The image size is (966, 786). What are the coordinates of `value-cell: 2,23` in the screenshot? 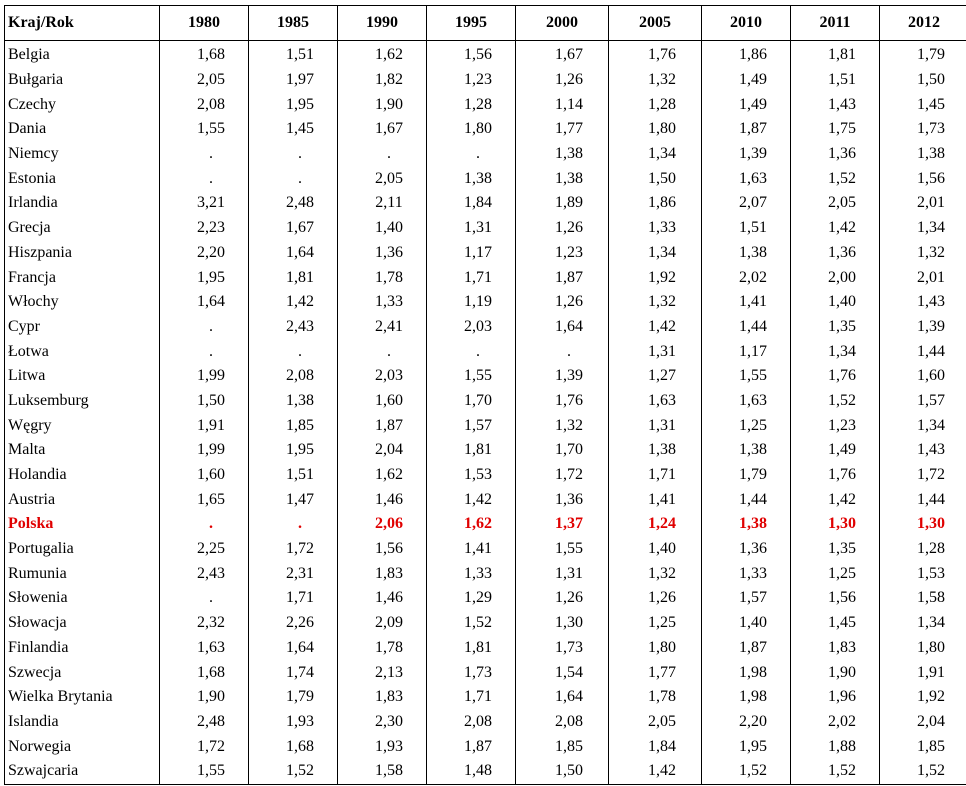 It's located at (204, 228).